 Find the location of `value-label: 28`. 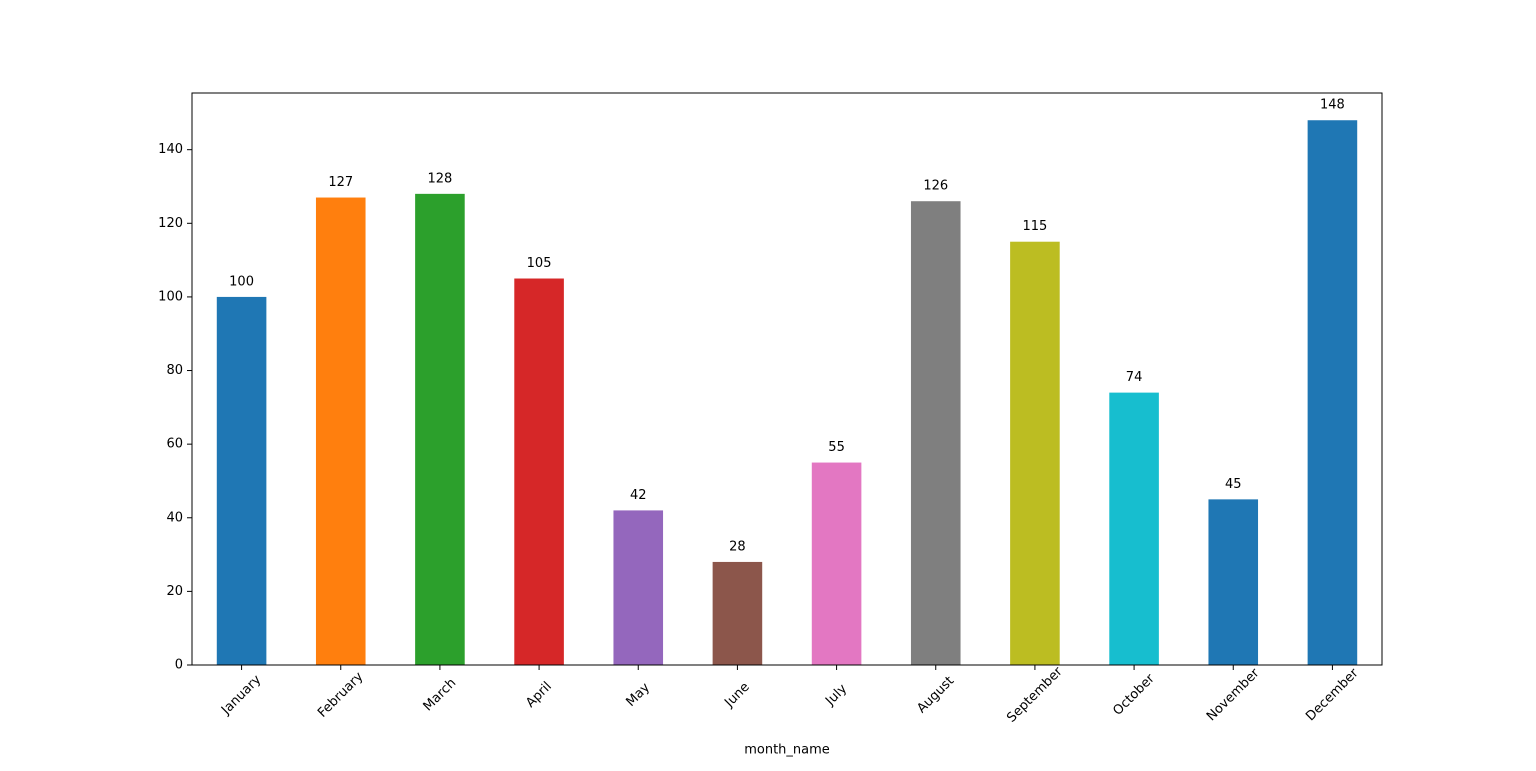

value-label: 28 is located at coordinates (737, 546).